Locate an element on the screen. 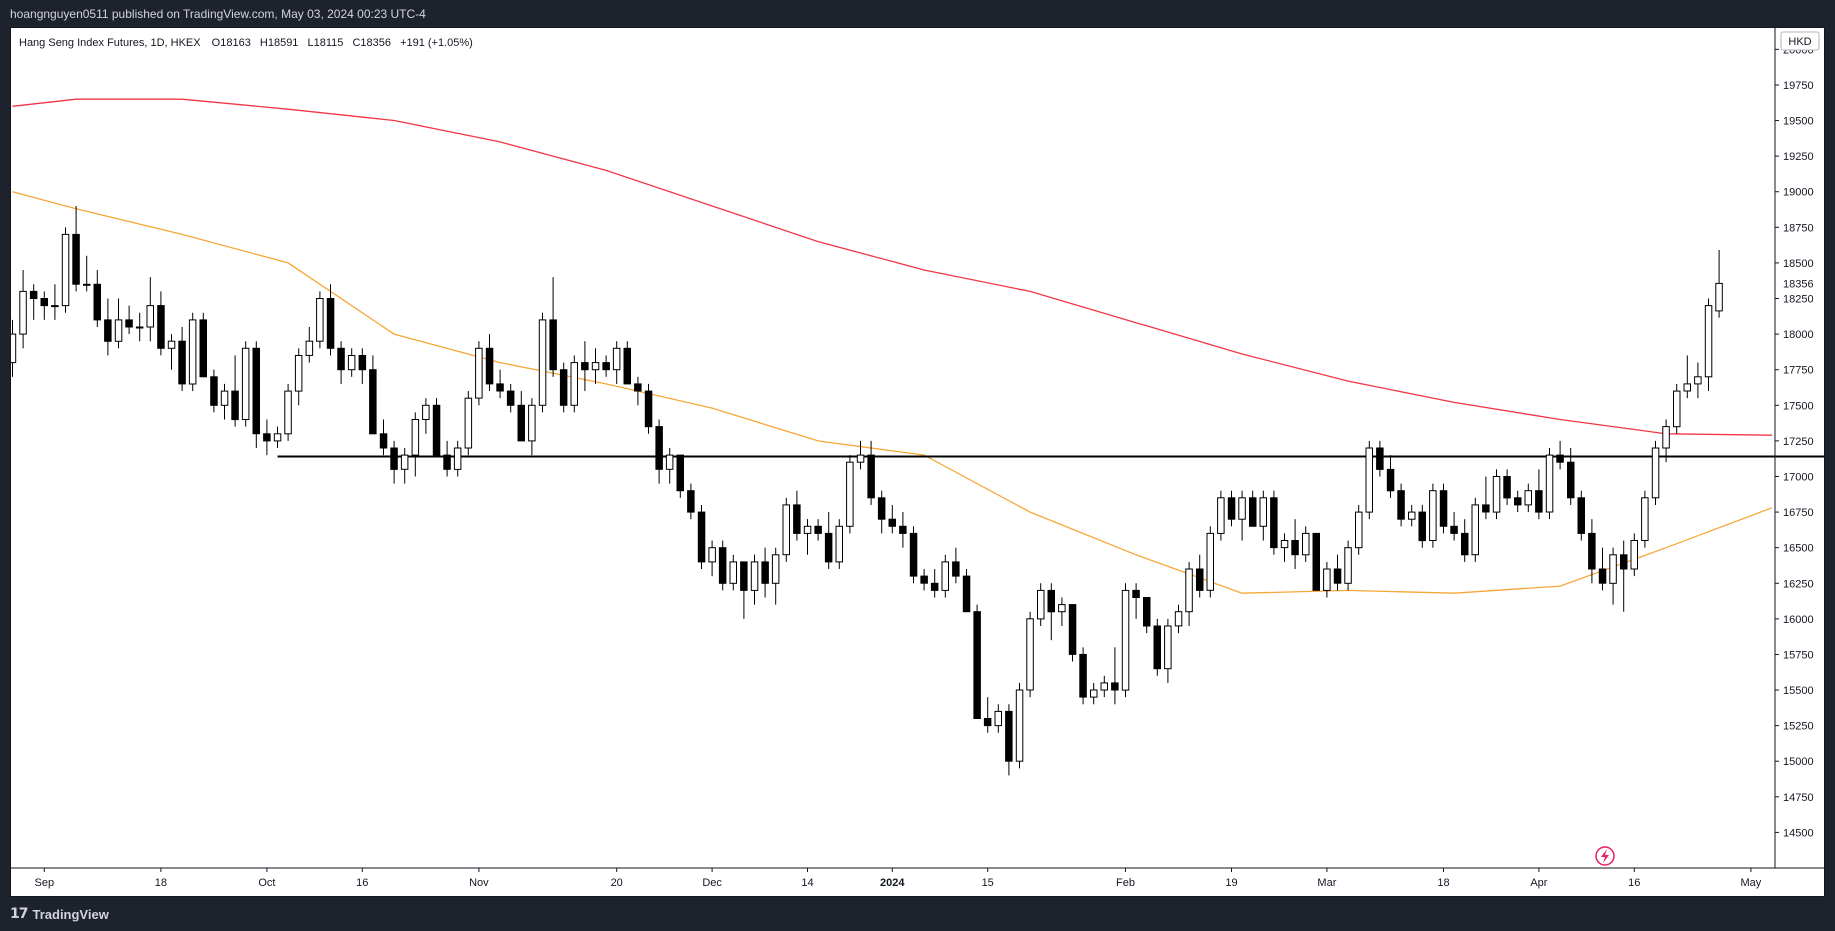  y-tick-label: 15500 is located at coordinates (1798, 691).